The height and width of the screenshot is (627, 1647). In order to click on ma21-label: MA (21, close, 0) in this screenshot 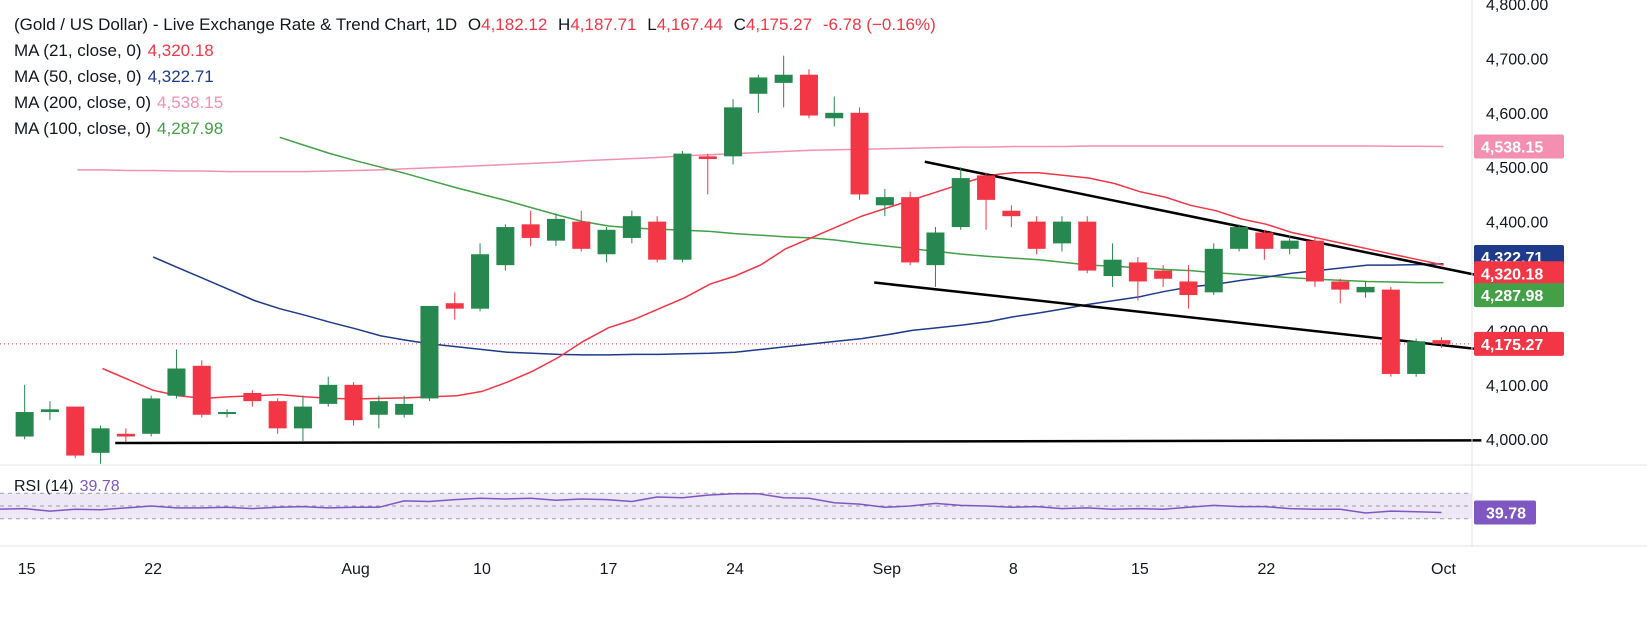, I will do `click(78, 50)`.